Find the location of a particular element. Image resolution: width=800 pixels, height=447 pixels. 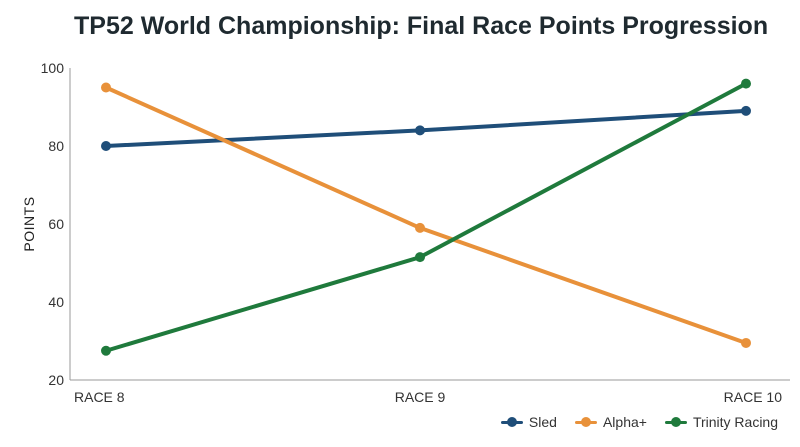

legend-label: Sled is located at coordinates (542, 422).